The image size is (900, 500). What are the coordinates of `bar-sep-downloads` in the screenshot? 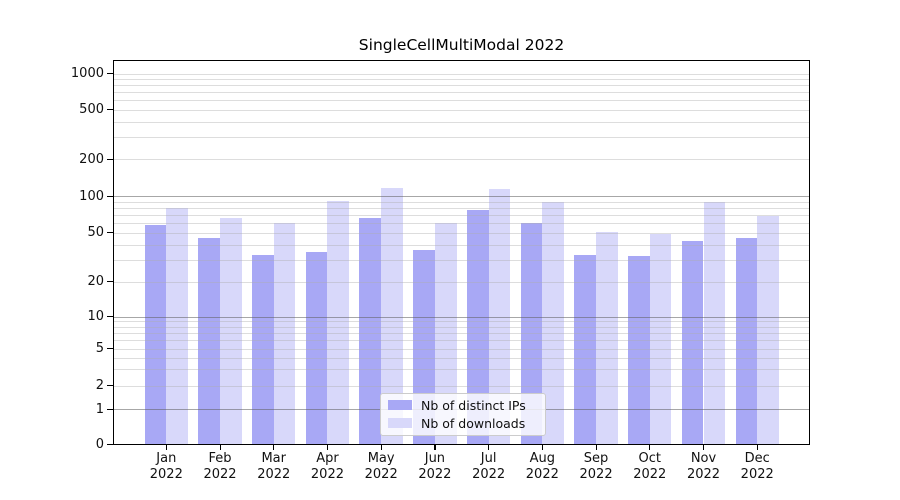 It's located at (607, 338).